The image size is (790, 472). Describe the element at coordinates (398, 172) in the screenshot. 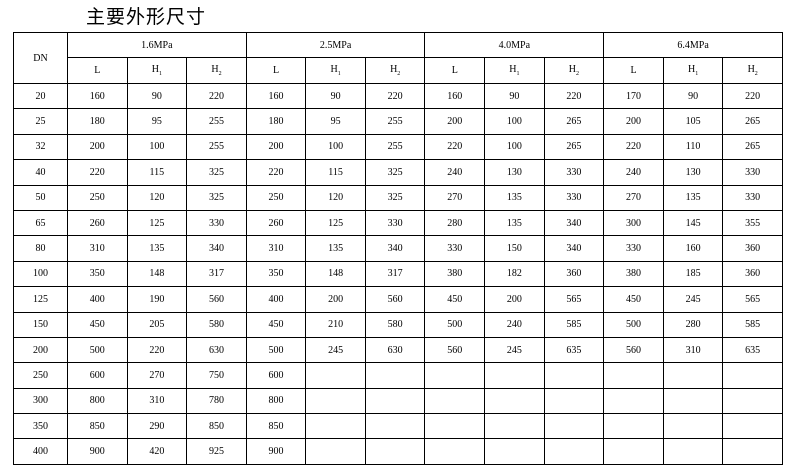

I see `table-row: 40 220 115 325 220 115 325 240 130 330 240 130 330` at that location.